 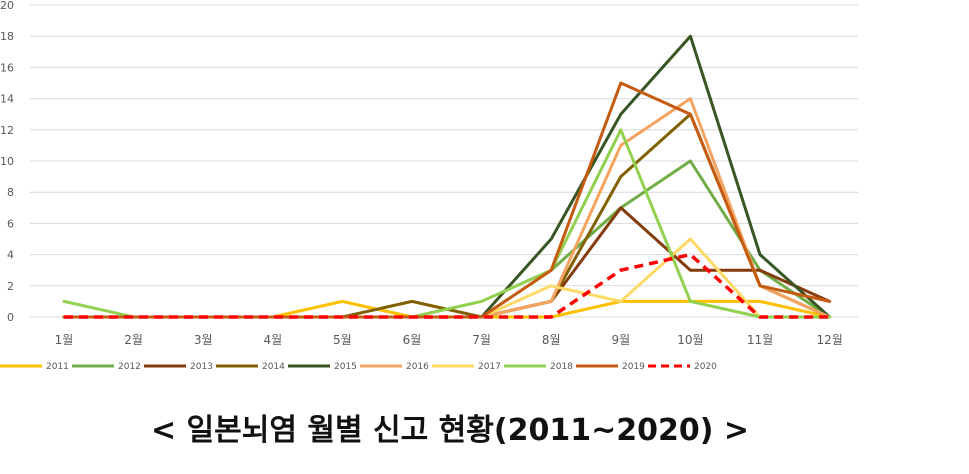 I want to click on x-axis: 1월 2월 3월 4월 5월 6월 7월 8월 9월 10월 11월 12월, so click(x=449, y=340).